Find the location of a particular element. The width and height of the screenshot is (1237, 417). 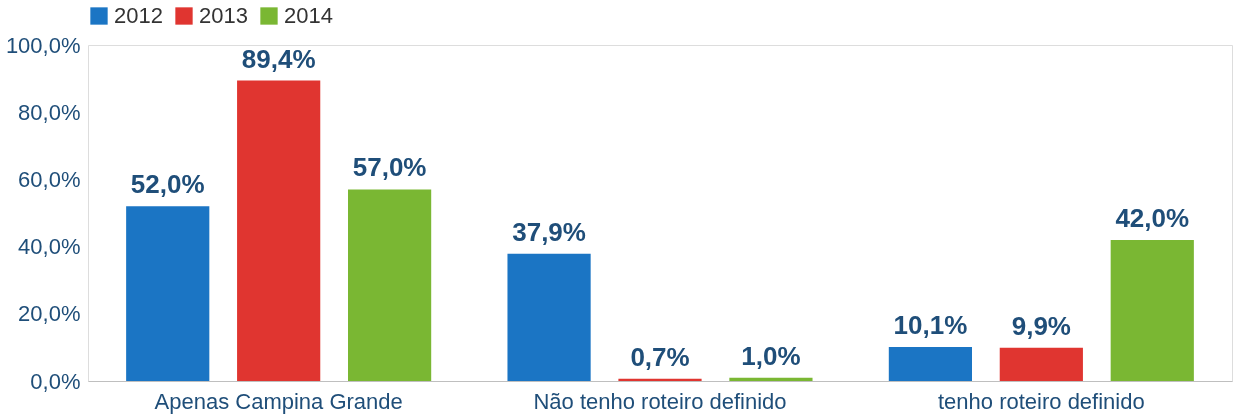

y-tick-label: 60,0% is located at coordinates (49, 179).